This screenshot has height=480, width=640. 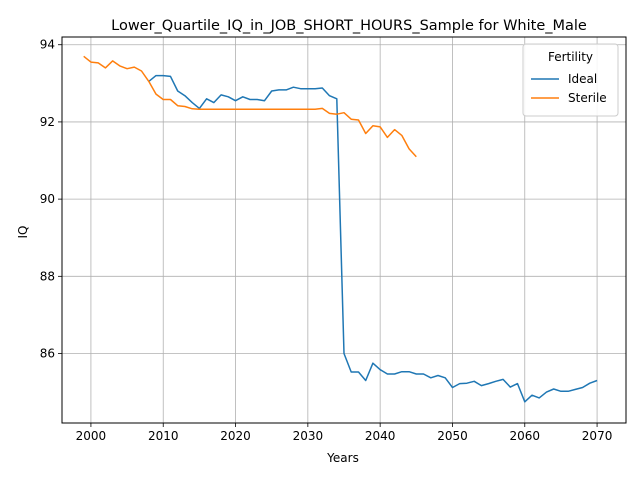 What do you see at coordinates (587, 98) in the screenshot?
I see `legend-label-sterile: Sterile` at bounding box center [587, 98].